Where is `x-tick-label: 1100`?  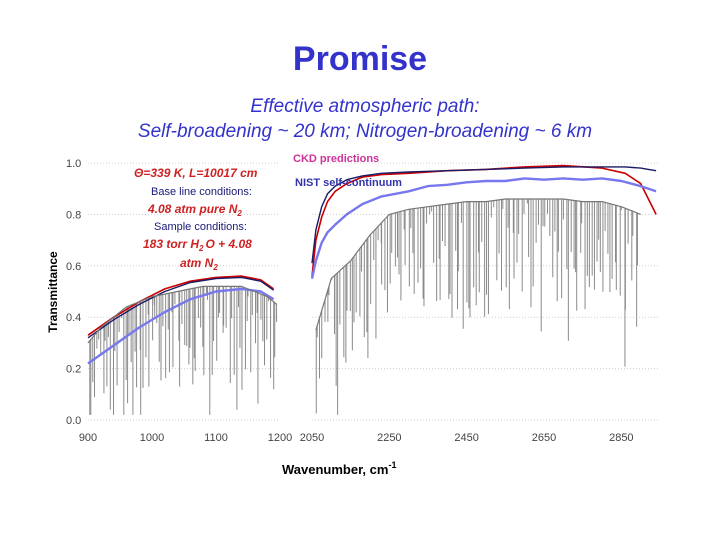 x-tick-label: 1100 is located at coordinates (216, 438).